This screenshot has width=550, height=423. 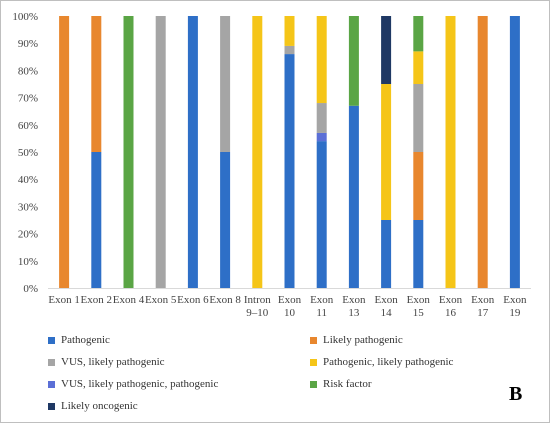 What do you see at coordinates (28, 126) in the screenshot?
I see `y-tick-label: 60%` at bounding box center [28, 126].